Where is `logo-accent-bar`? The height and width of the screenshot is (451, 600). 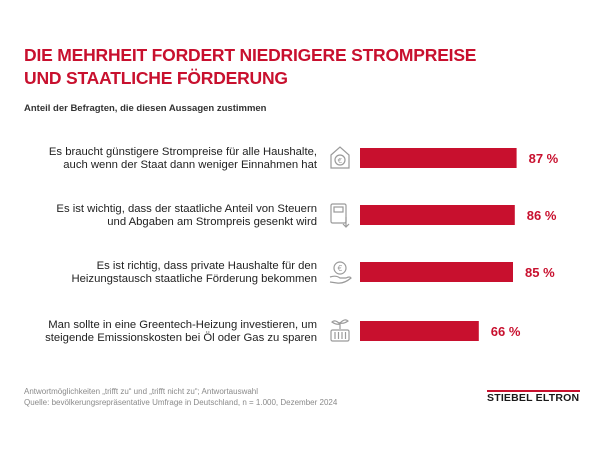
logo-accent-bar is located at coordinates (533, 391).